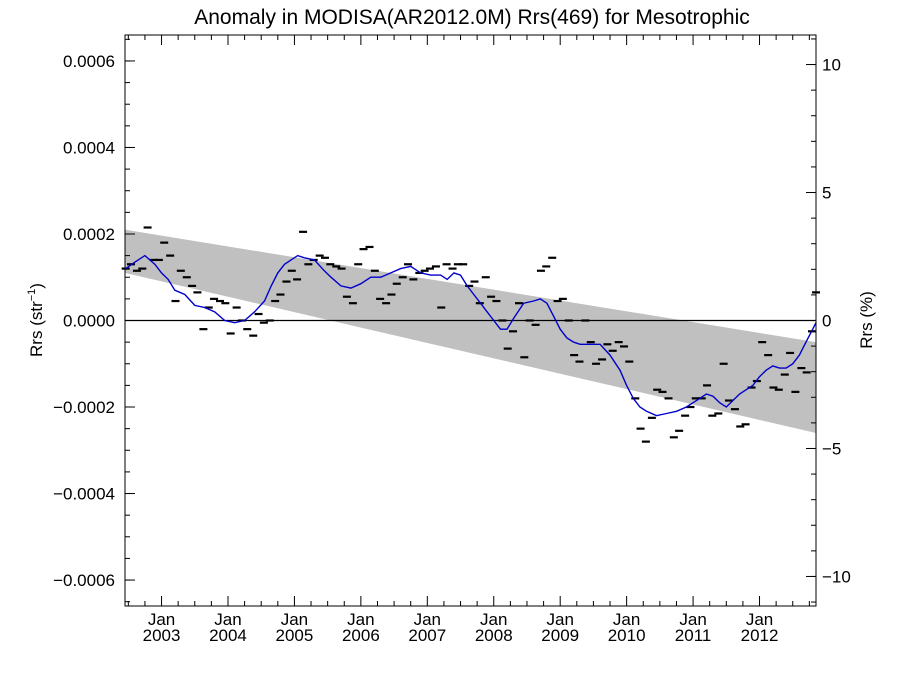 The height and width of the screenshot is (675, 900). Describe the element at coordinates (836, 576) in the screenshot. I see `y-right-tick-label: −10` at that location.